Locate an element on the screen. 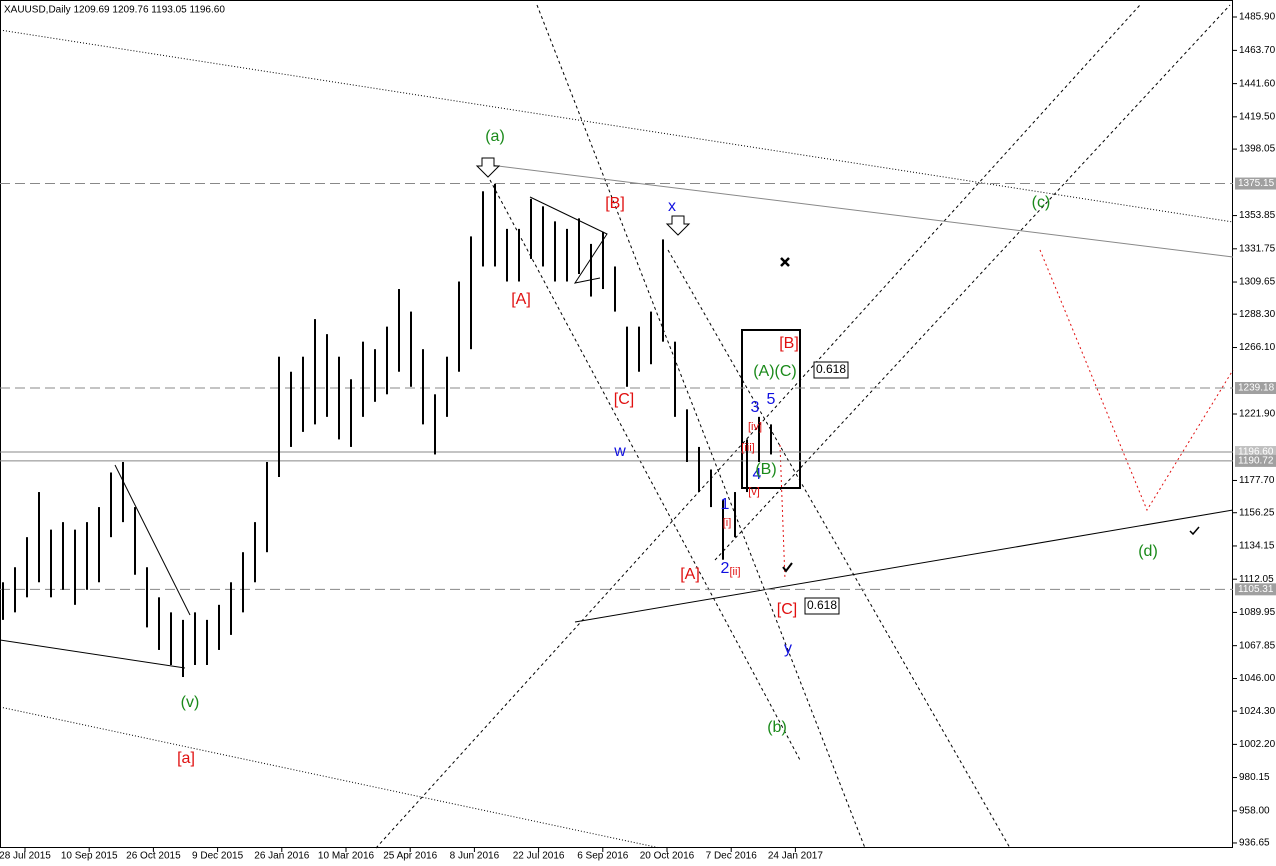 This screenshot has width=1276, height=866. y-tick-label: 1046.00 is located at coordinates (1257, 678).